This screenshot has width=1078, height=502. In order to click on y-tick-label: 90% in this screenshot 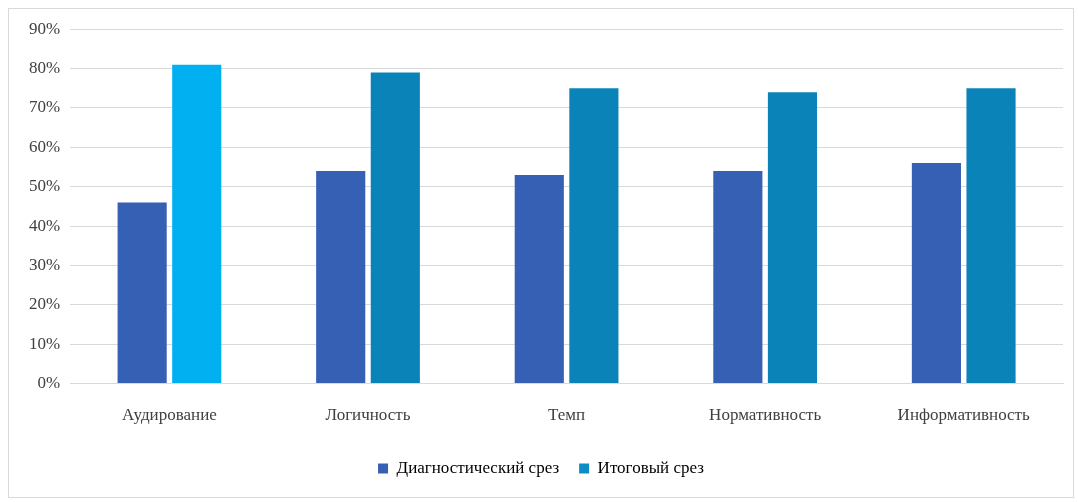, I will do `click(44, 28)`.